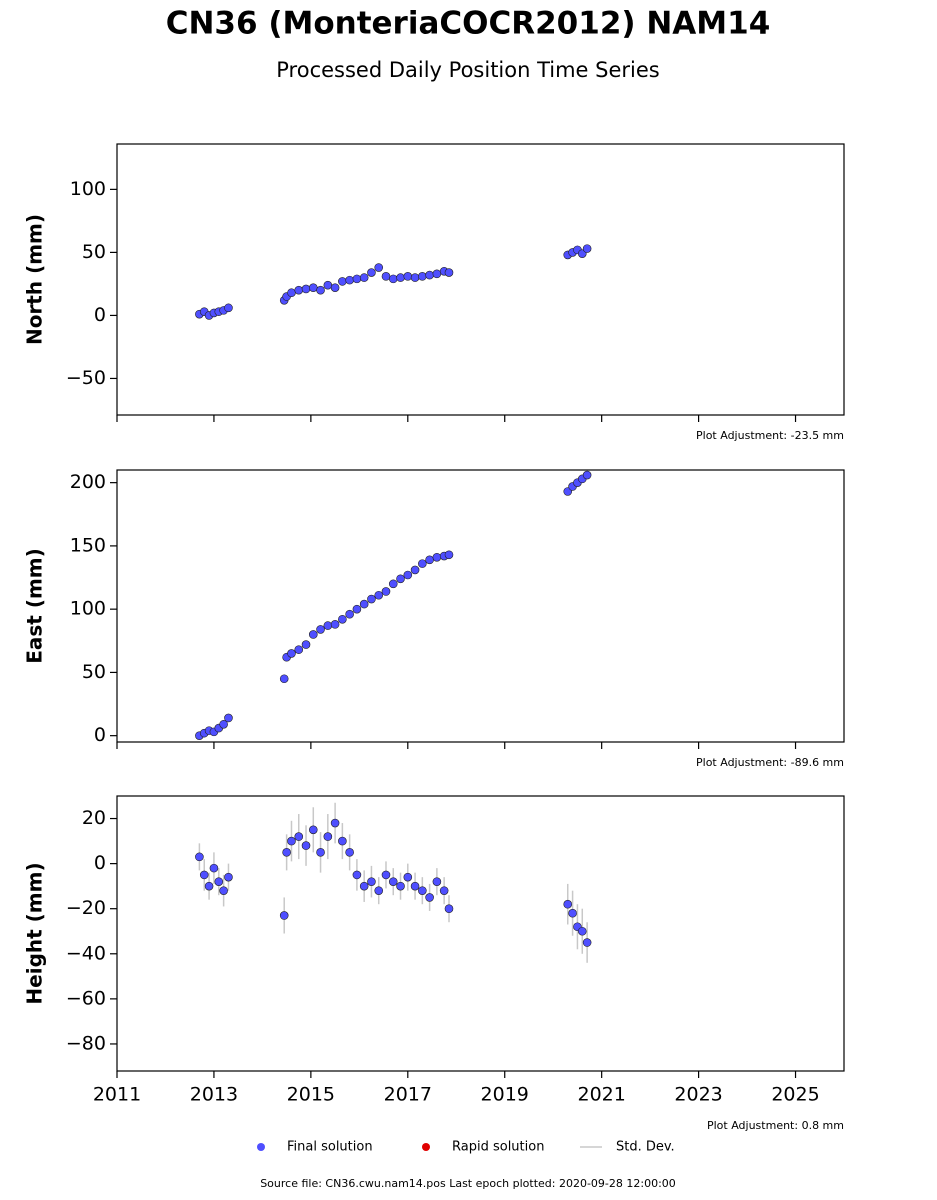 The height and width of the screenshot is (1200, 937). Describe the element at coordinates (770, 435) in the screenshot. I see `plot-adjustment: Plot Adjustment: -23.5 mm` at that location.